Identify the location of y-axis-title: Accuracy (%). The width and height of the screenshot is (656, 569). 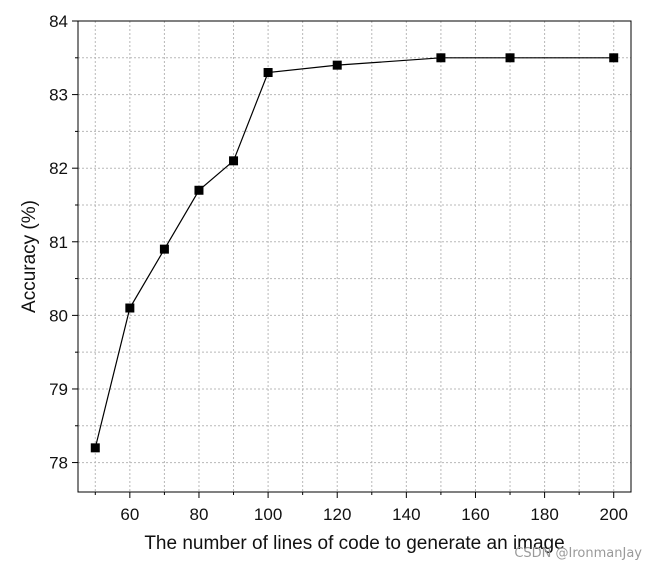
(29, 256).